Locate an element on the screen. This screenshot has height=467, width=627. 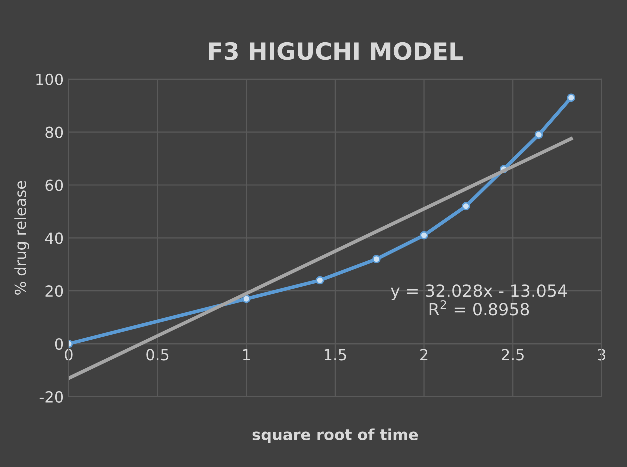
y-tick-label: 20 is located at coordinates (55, 292).